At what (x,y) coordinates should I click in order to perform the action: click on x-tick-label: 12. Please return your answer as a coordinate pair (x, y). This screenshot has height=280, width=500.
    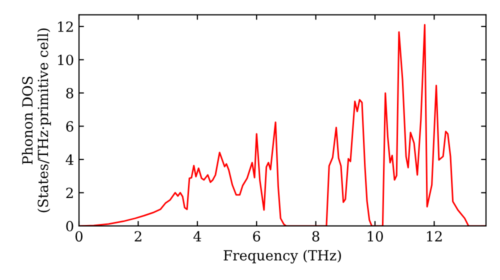
    Looking at the image, I should click on (434, 236).